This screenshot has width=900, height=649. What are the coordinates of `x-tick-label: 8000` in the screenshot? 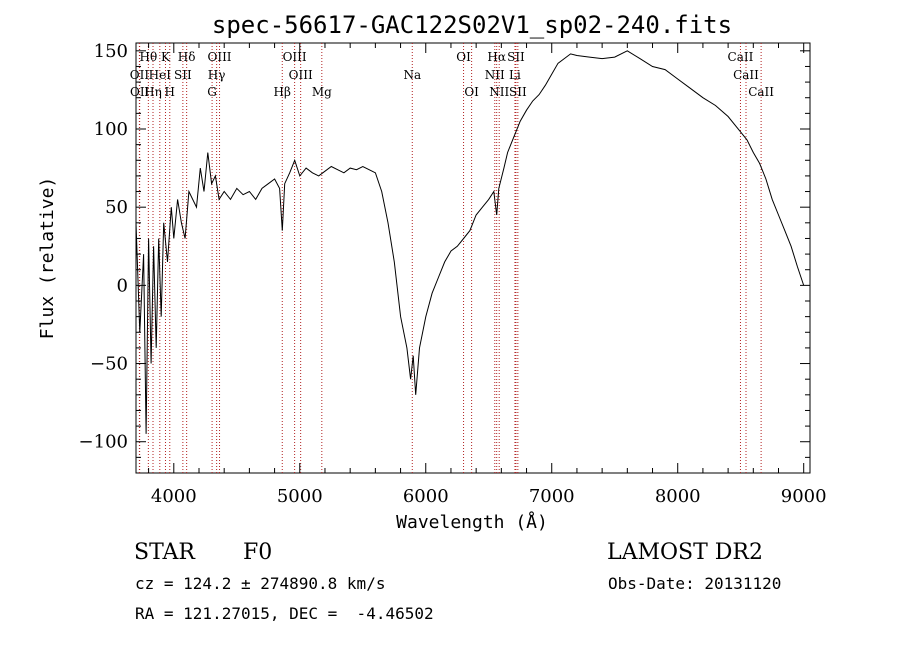 It's located at (678, 496).